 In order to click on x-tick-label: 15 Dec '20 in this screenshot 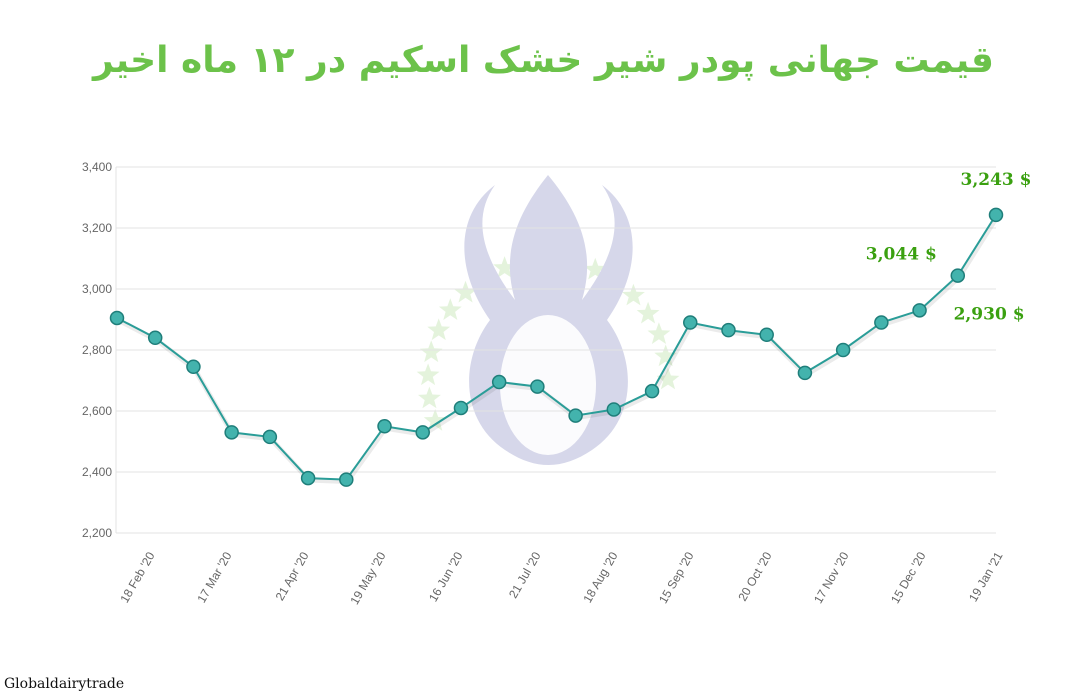, I will do `click(908, 577)`.